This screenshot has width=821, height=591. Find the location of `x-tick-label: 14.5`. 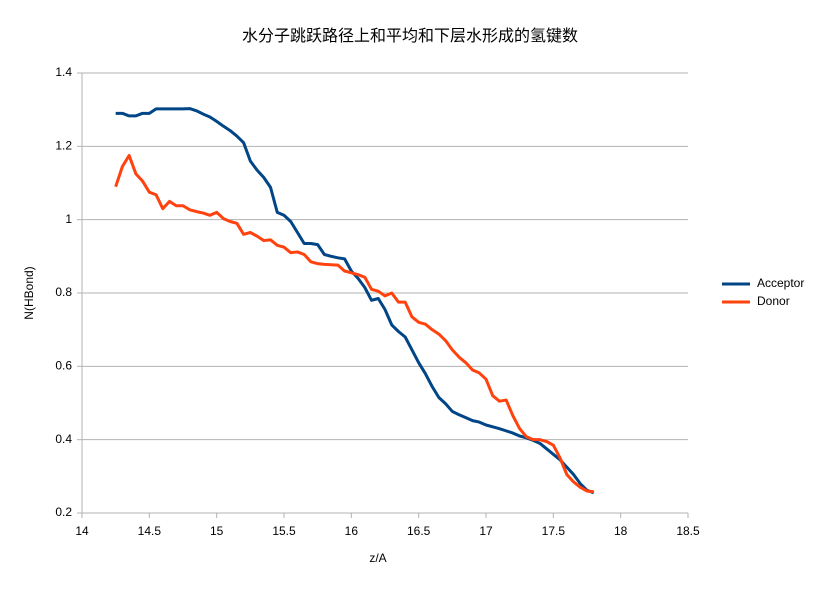

x-tick-label: 14.5 is located at coordinates (150, 531).